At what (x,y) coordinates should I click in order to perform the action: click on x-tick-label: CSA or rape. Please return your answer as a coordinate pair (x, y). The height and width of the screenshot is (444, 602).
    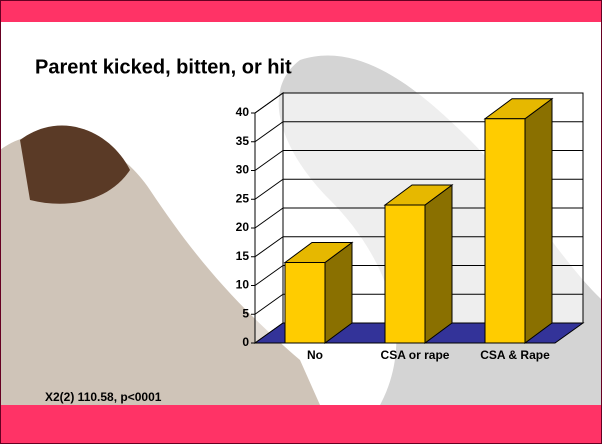
    Looking at the image, I should click on (415, 355).